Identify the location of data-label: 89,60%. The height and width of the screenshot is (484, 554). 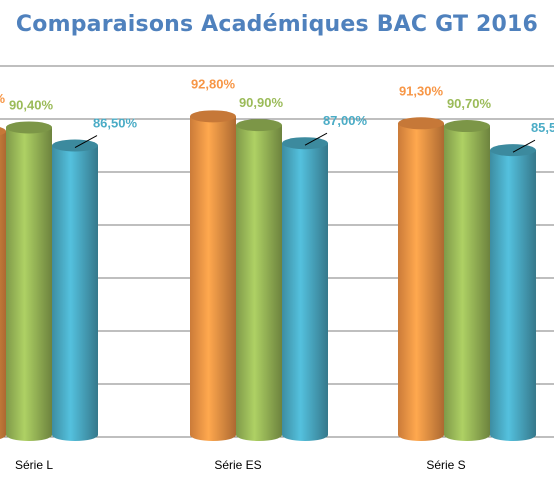
(2, 98).